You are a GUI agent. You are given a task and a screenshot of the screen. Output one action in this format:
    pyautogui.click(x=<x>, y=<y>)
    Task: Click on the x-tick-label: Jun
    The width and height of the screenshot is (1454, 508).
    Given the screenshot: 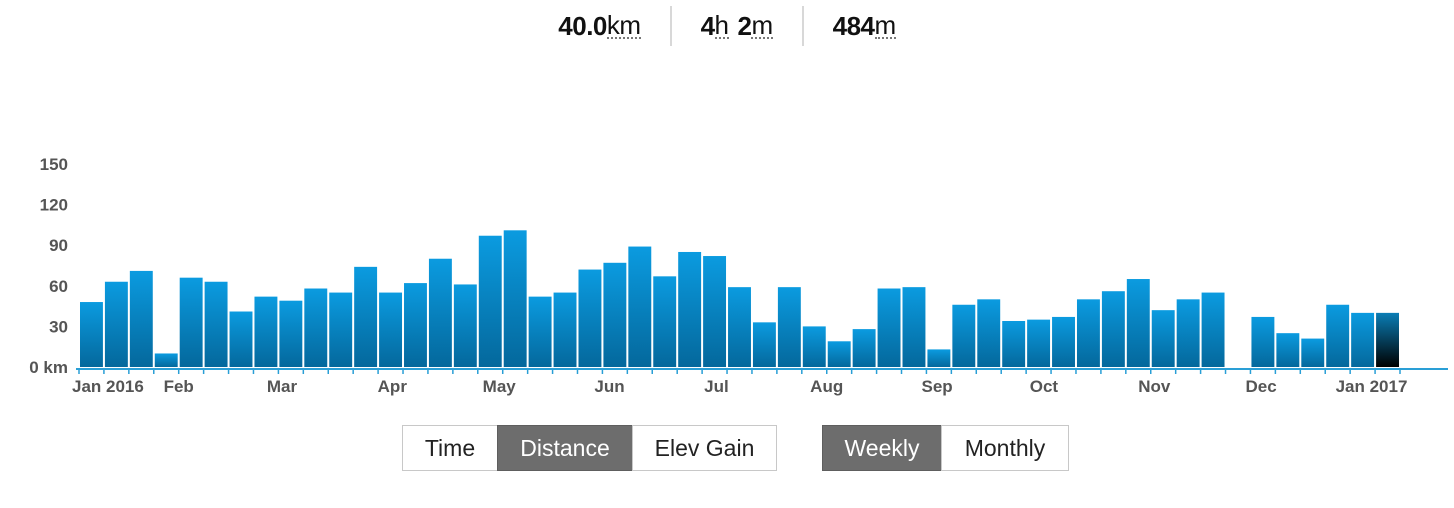 What is the action you would take?
    pyautogui.click(x=609, y=386)
    